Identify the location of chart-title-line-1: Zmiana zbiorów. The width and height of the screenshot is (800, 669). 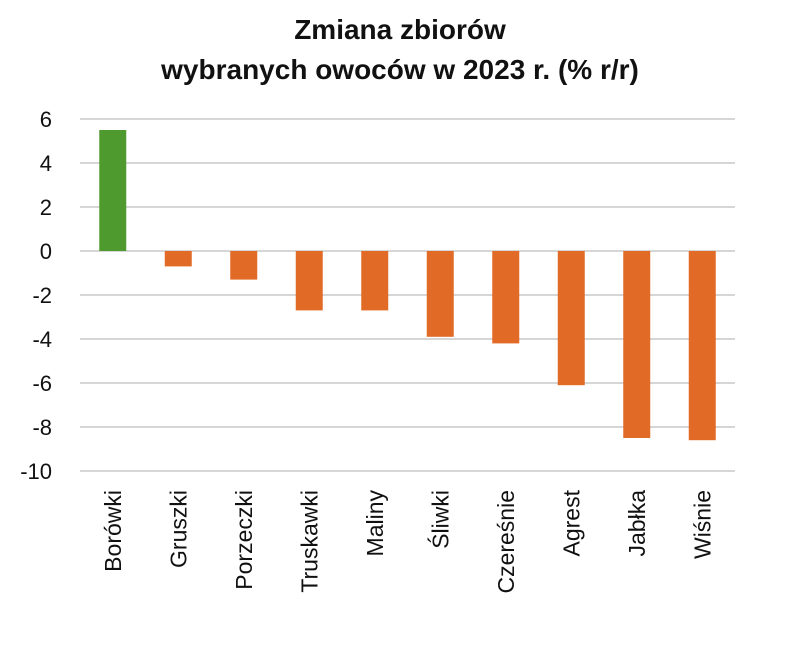
(400, 29).